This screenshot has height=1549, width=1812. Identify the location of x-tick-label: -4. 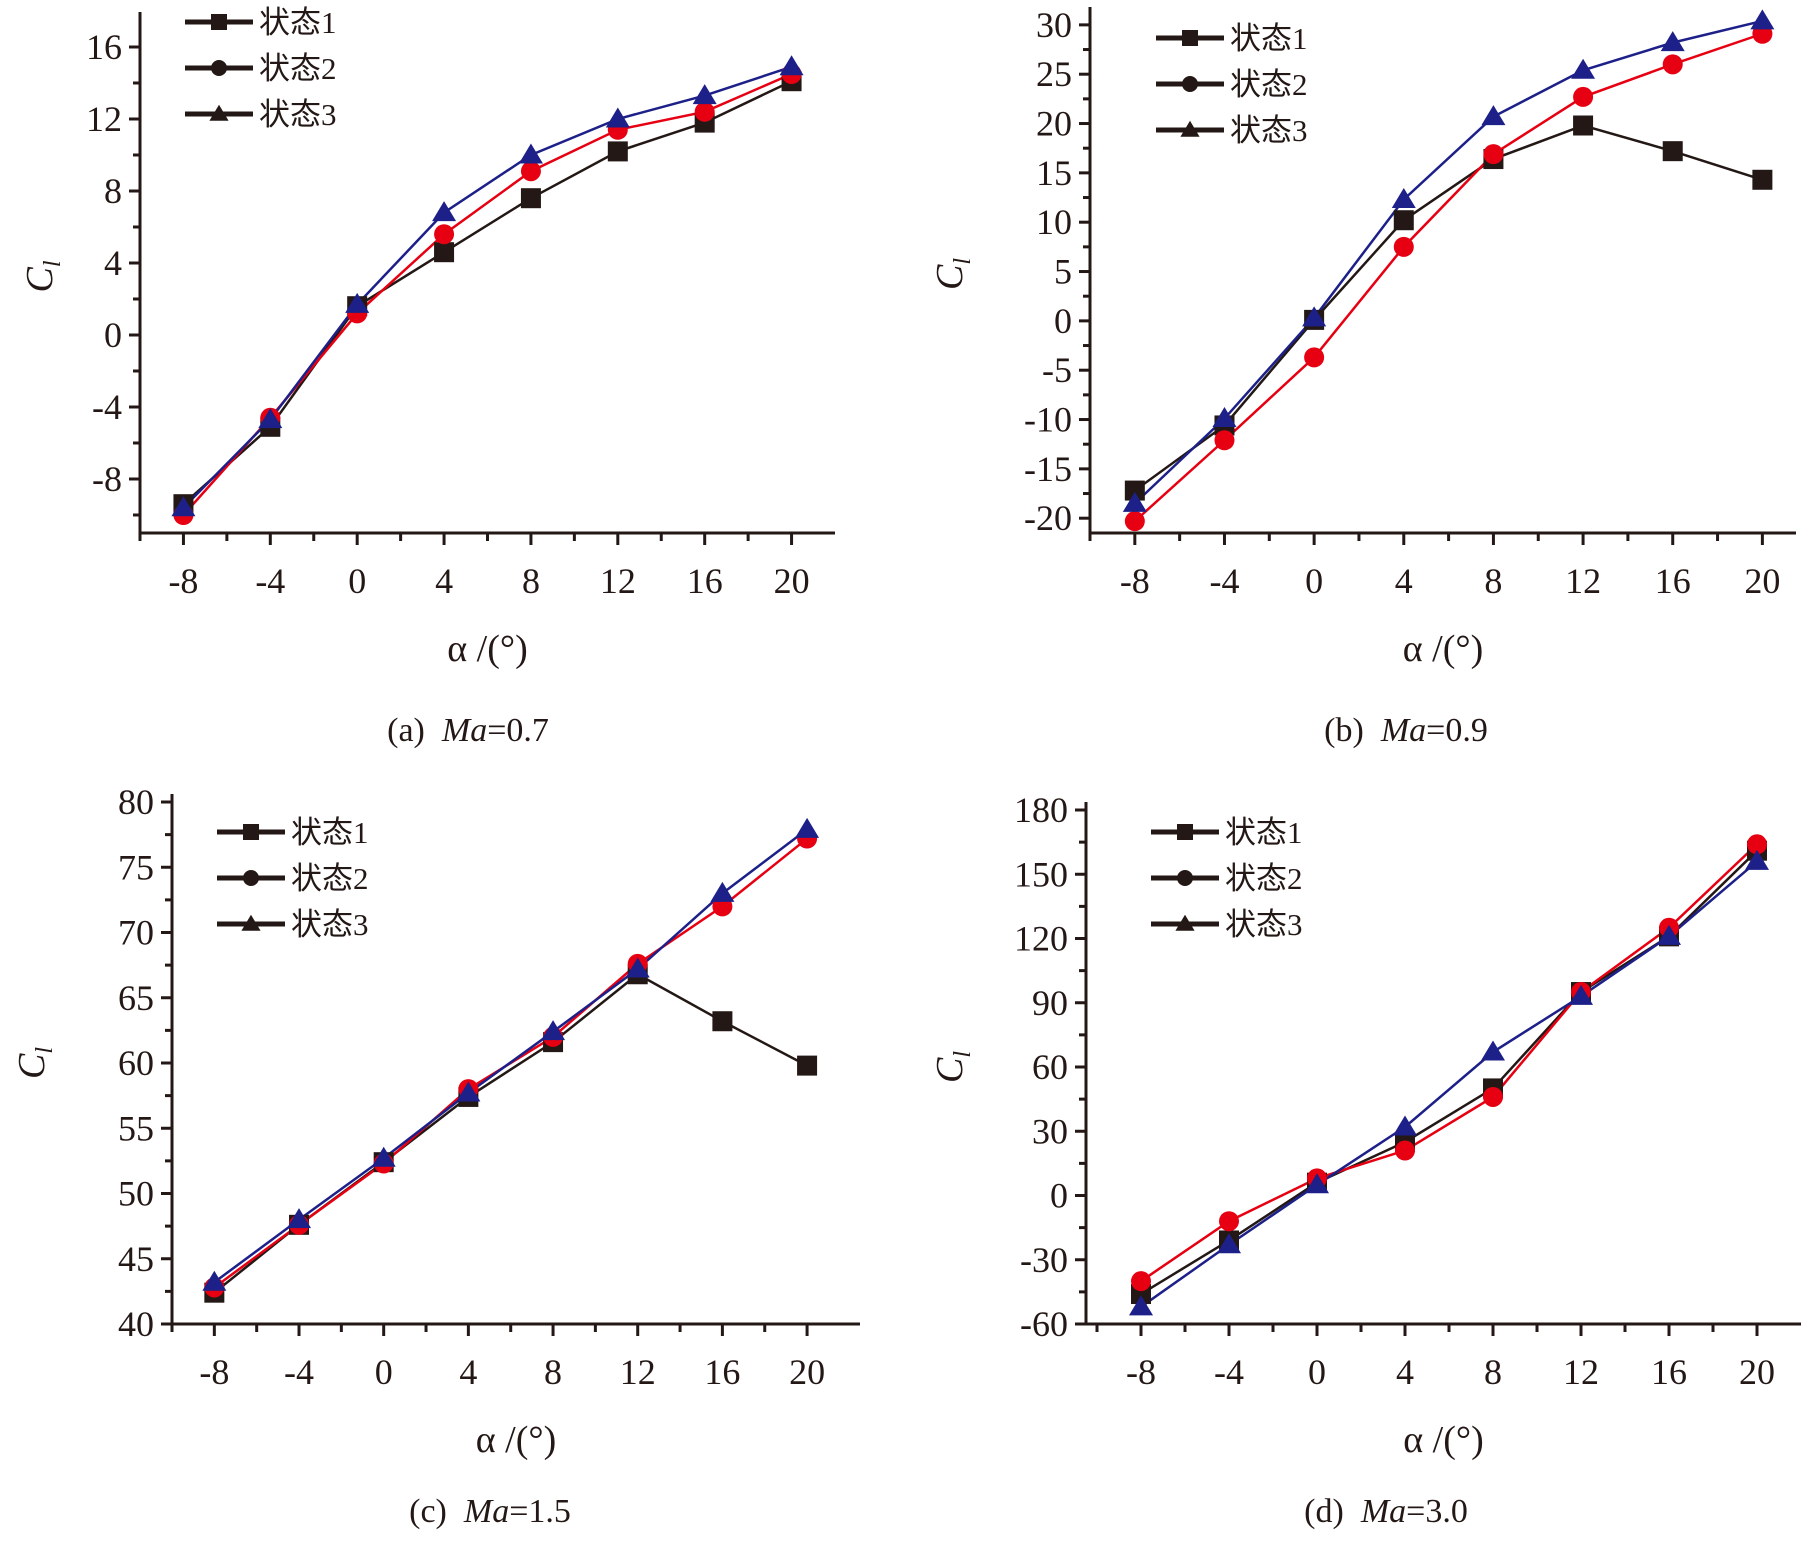
(270, 581).